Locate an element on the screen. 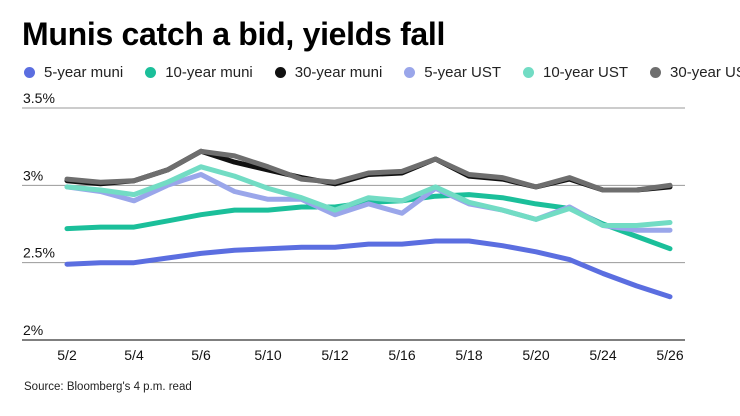  legend-swatch-30-year-muni is located at coordinates (280, 72).